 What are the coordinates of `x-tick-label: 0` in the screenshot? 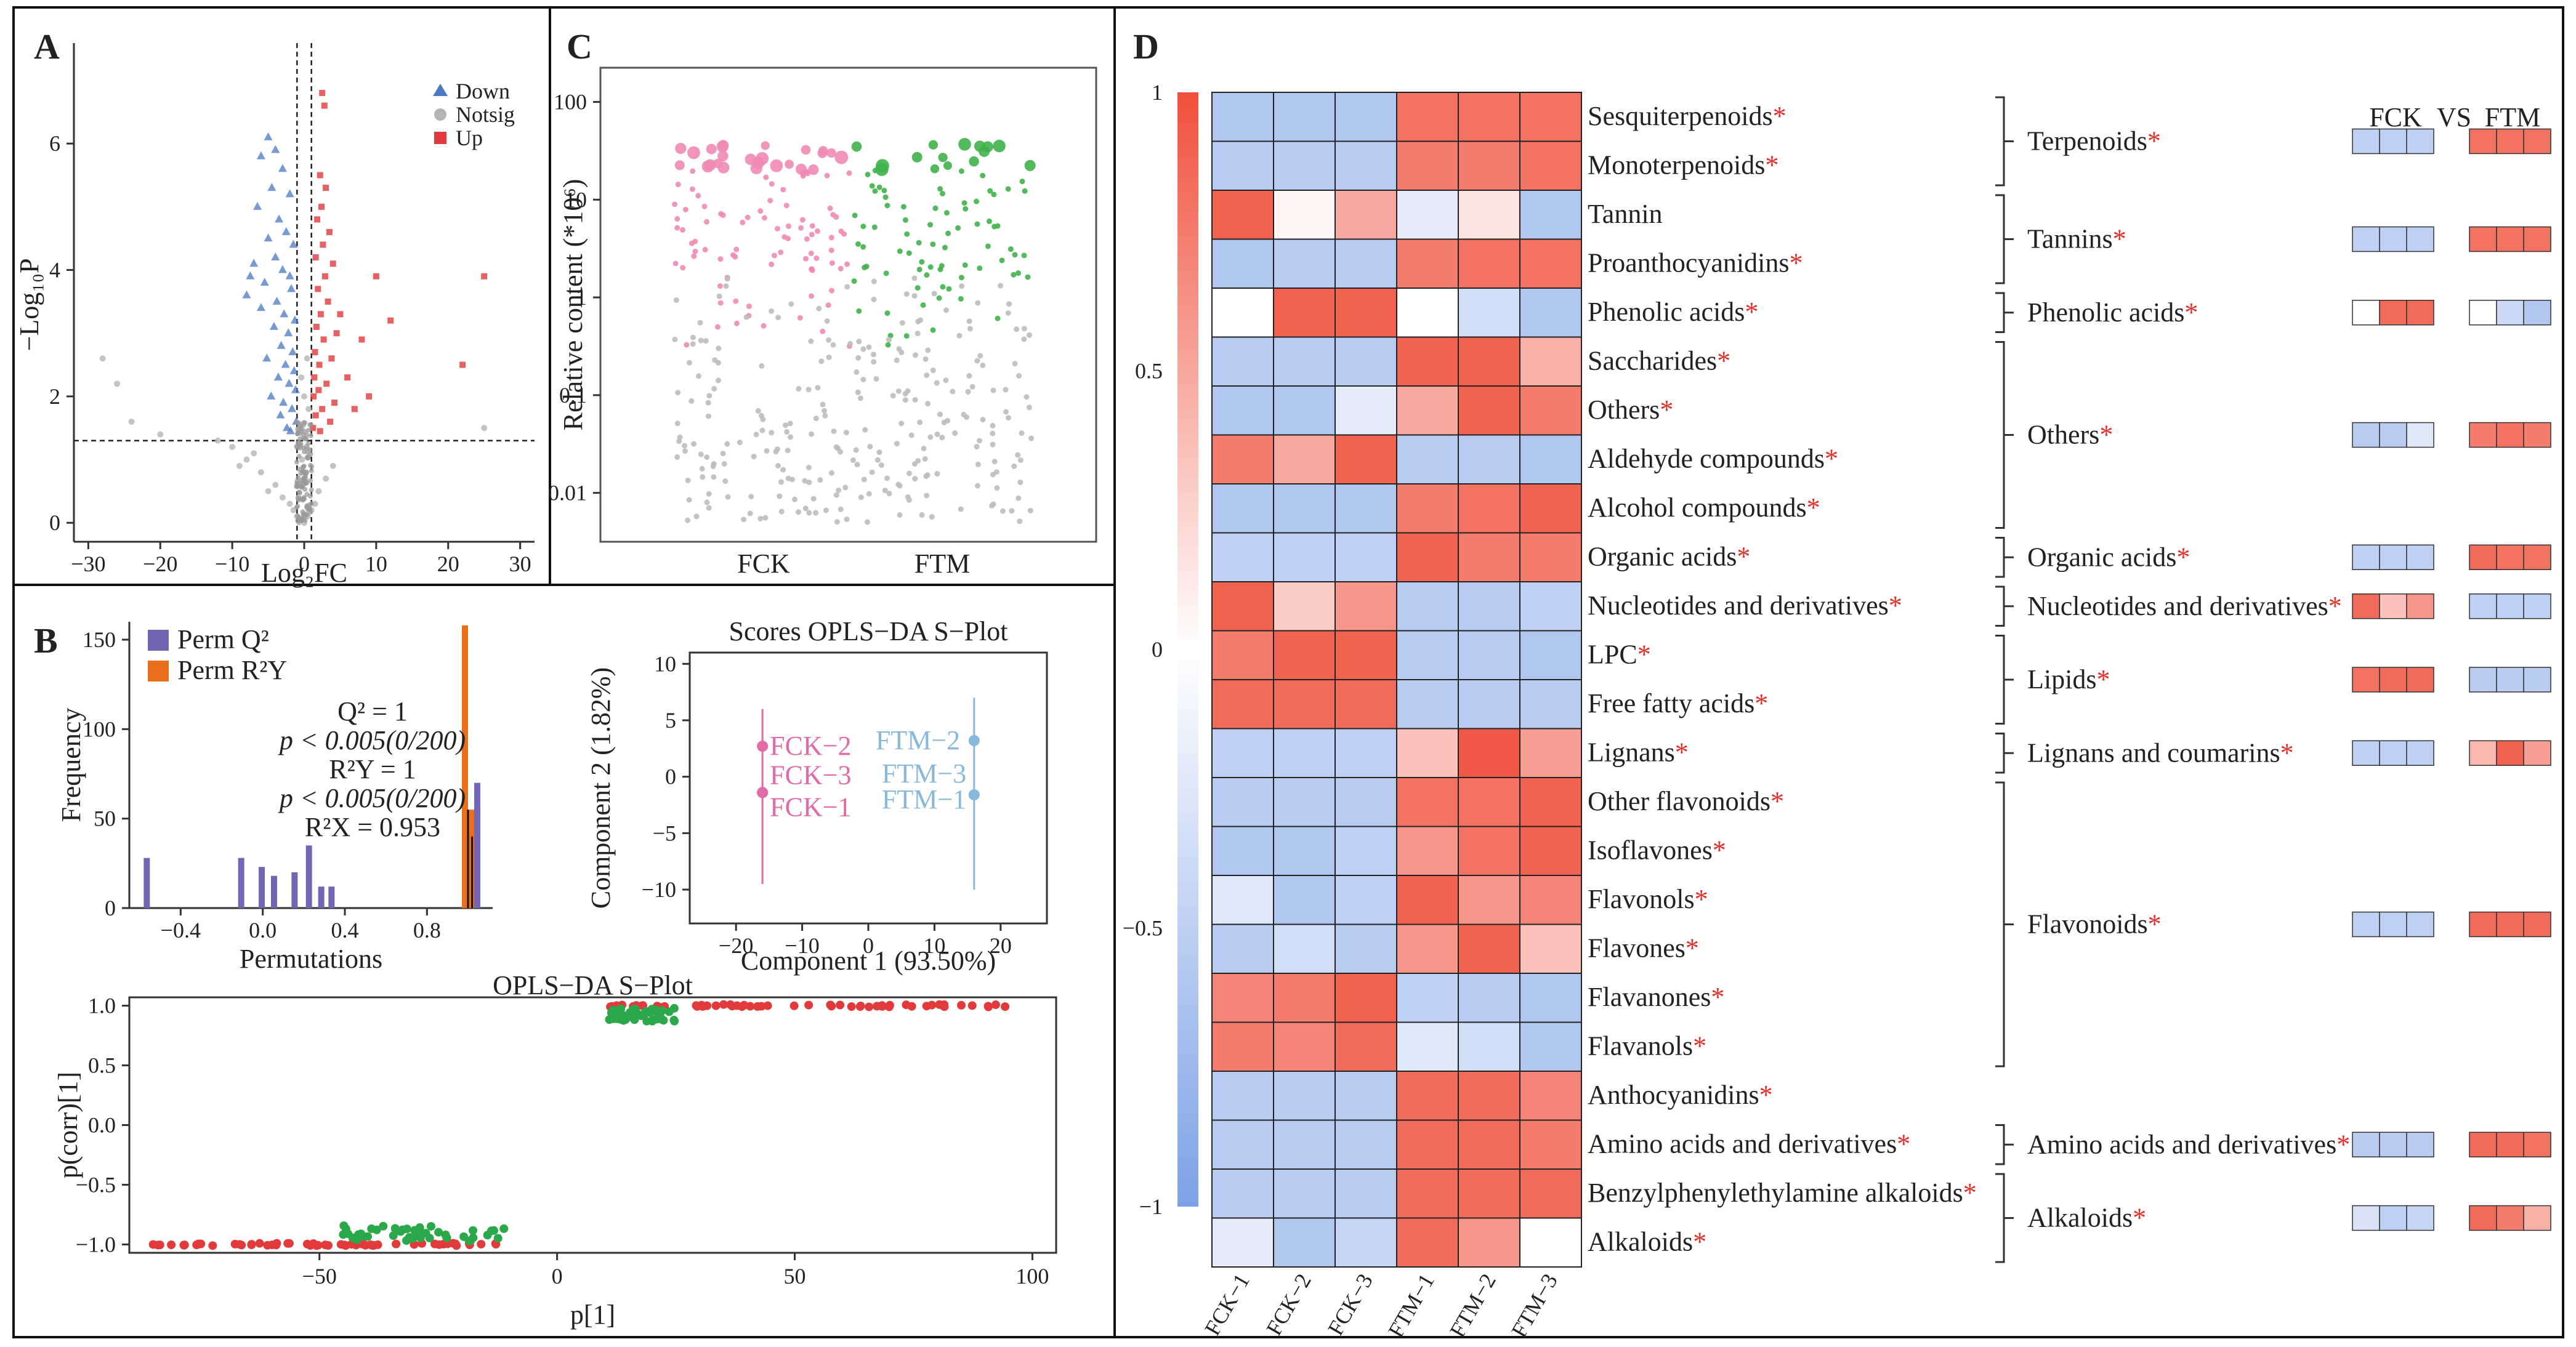 It's located at (557, 1276).